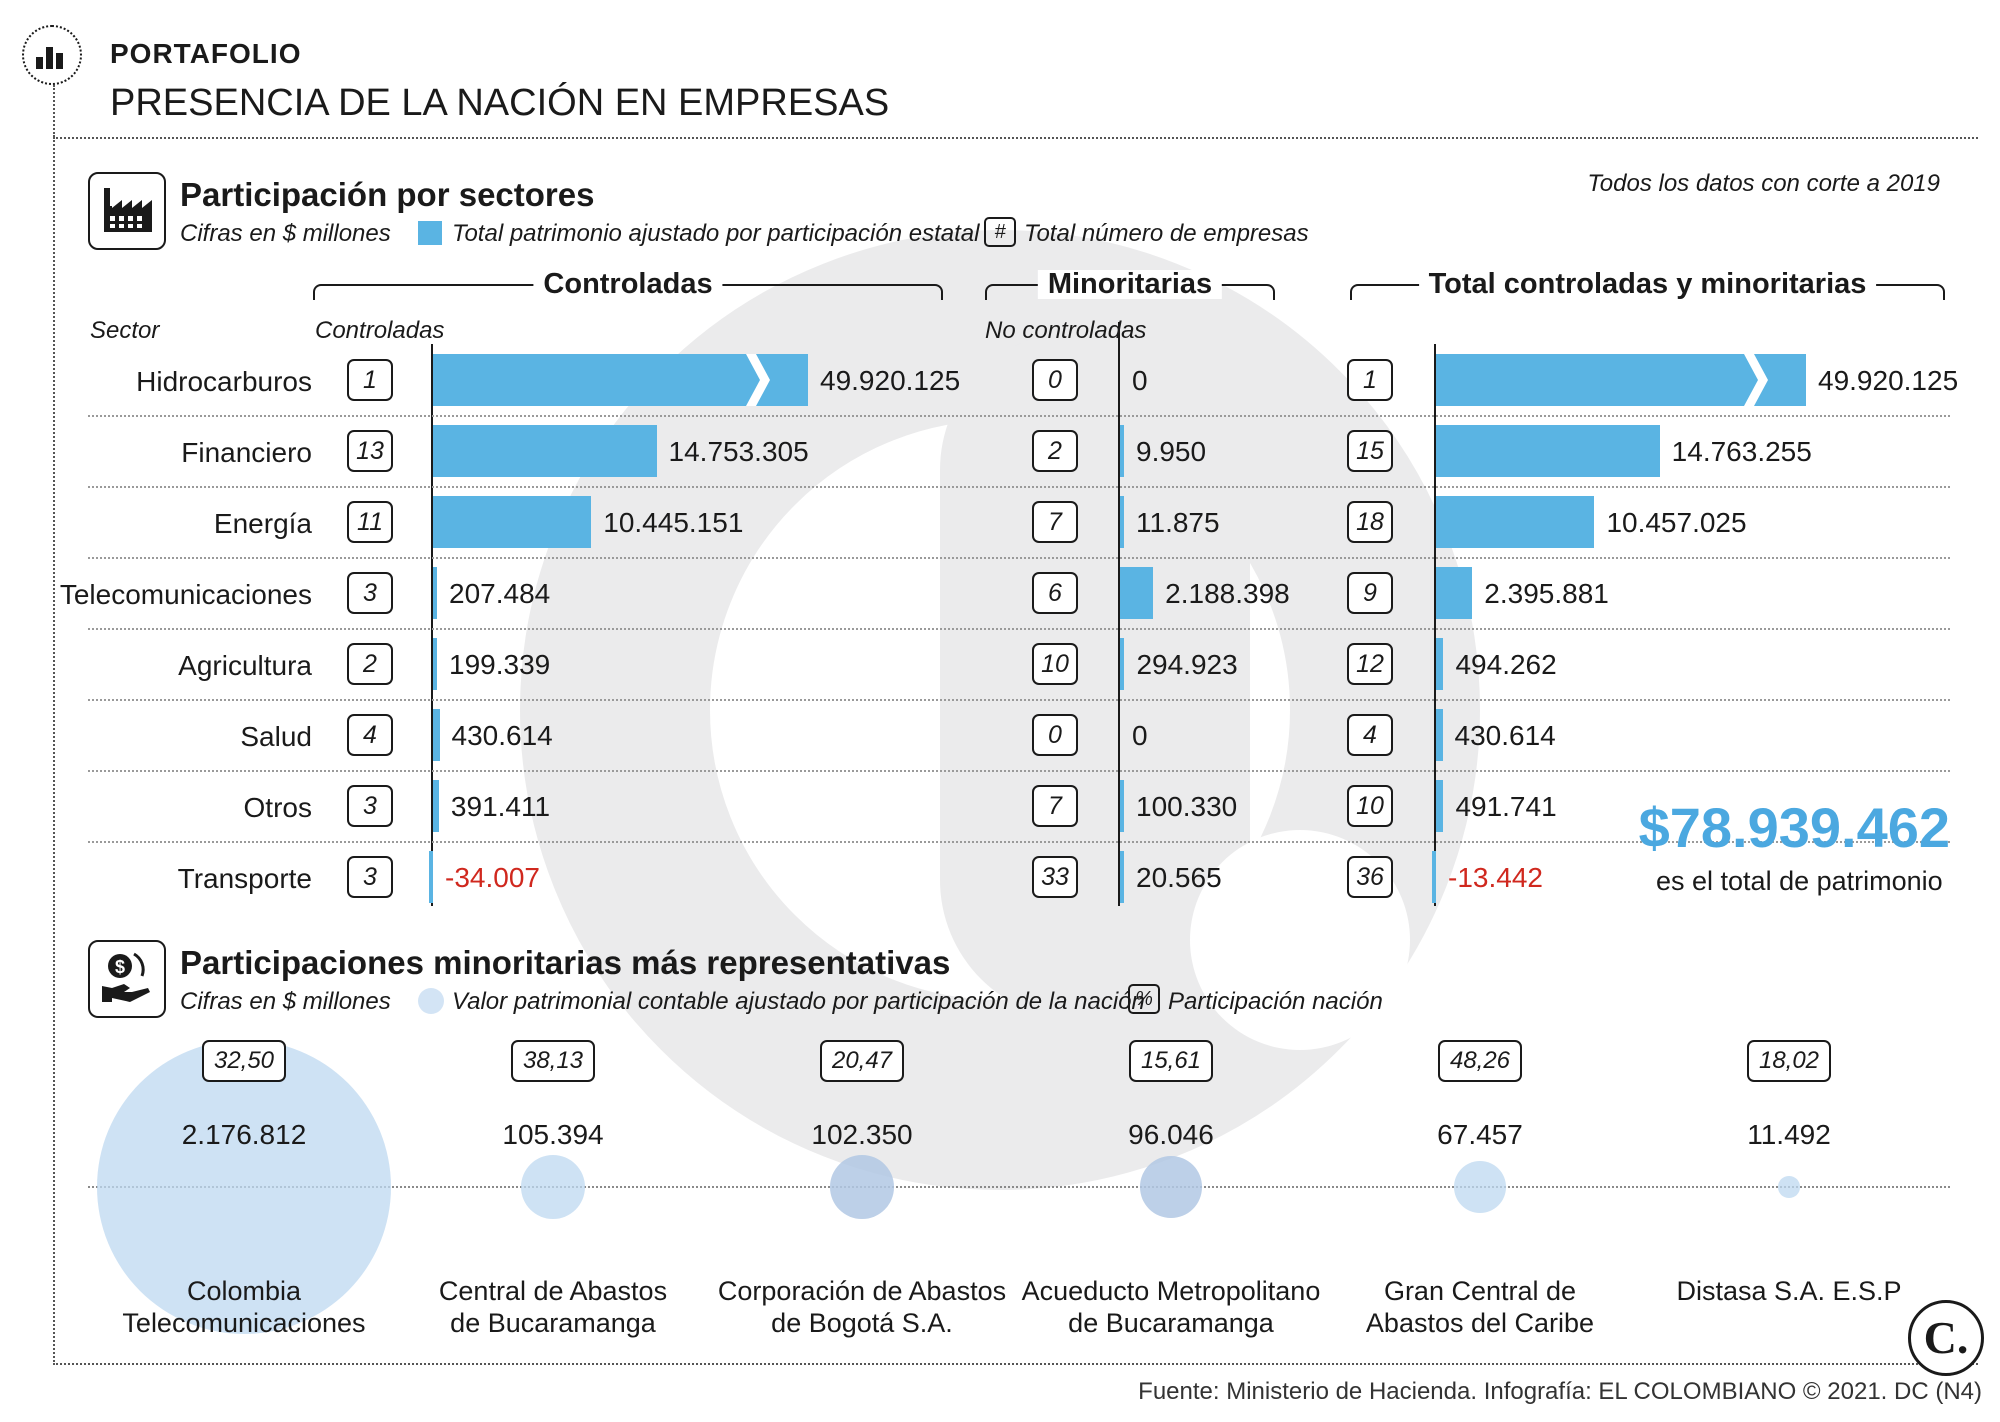 The image size is (2000, 1422). I want to click on value-label: 10.445.151, so click(673, 522).